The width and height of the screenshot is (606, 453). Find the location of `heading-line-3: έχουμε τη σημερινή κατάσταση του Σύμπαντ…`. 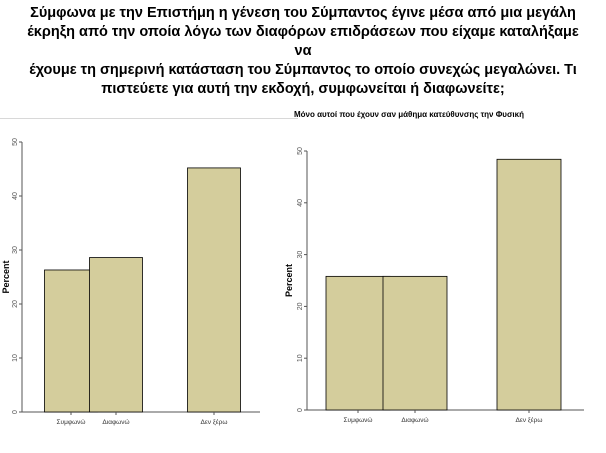

heading-line-3: έχουμε τη σημερινή κατάσταση του Σύμπαντ… is located at coordinates (303, 70).